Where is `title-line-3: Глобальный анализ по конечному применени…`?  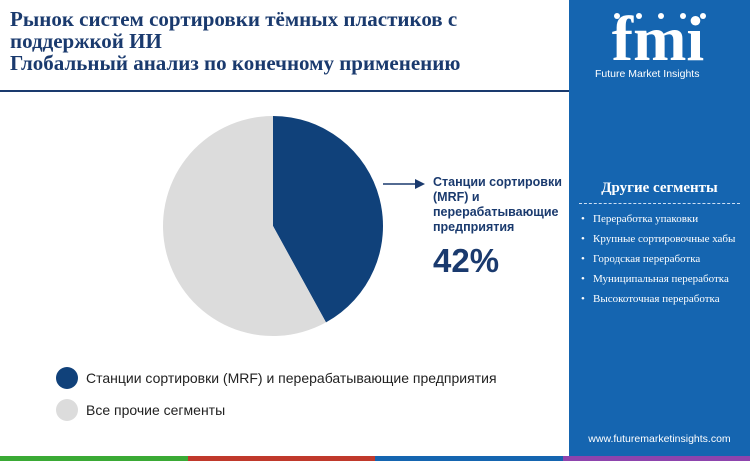
title-line-3: Глобальный анализ по конечному применени… is located at coordinates (235, 63).